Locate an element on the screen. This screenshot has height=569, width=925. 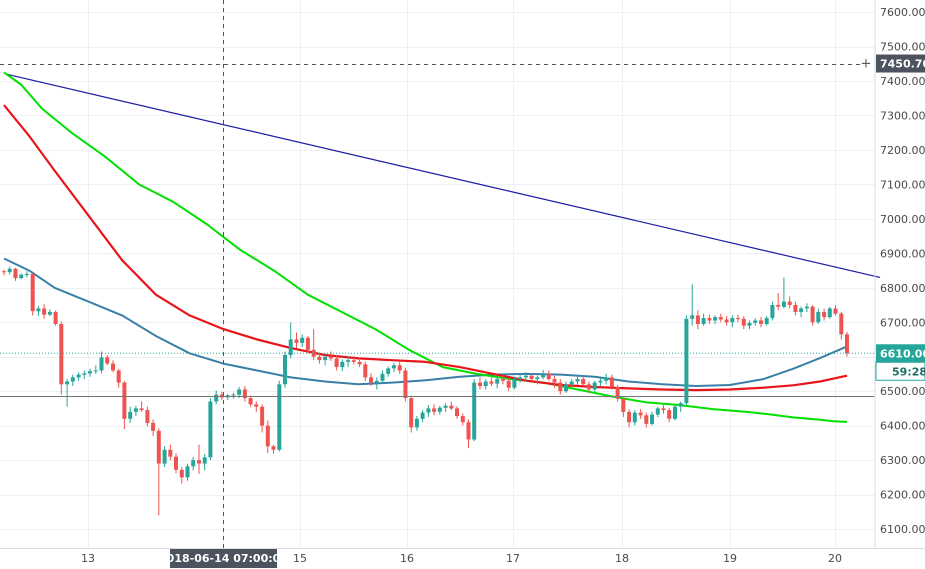
plus-icon: + is located at coordinates (866, 64).